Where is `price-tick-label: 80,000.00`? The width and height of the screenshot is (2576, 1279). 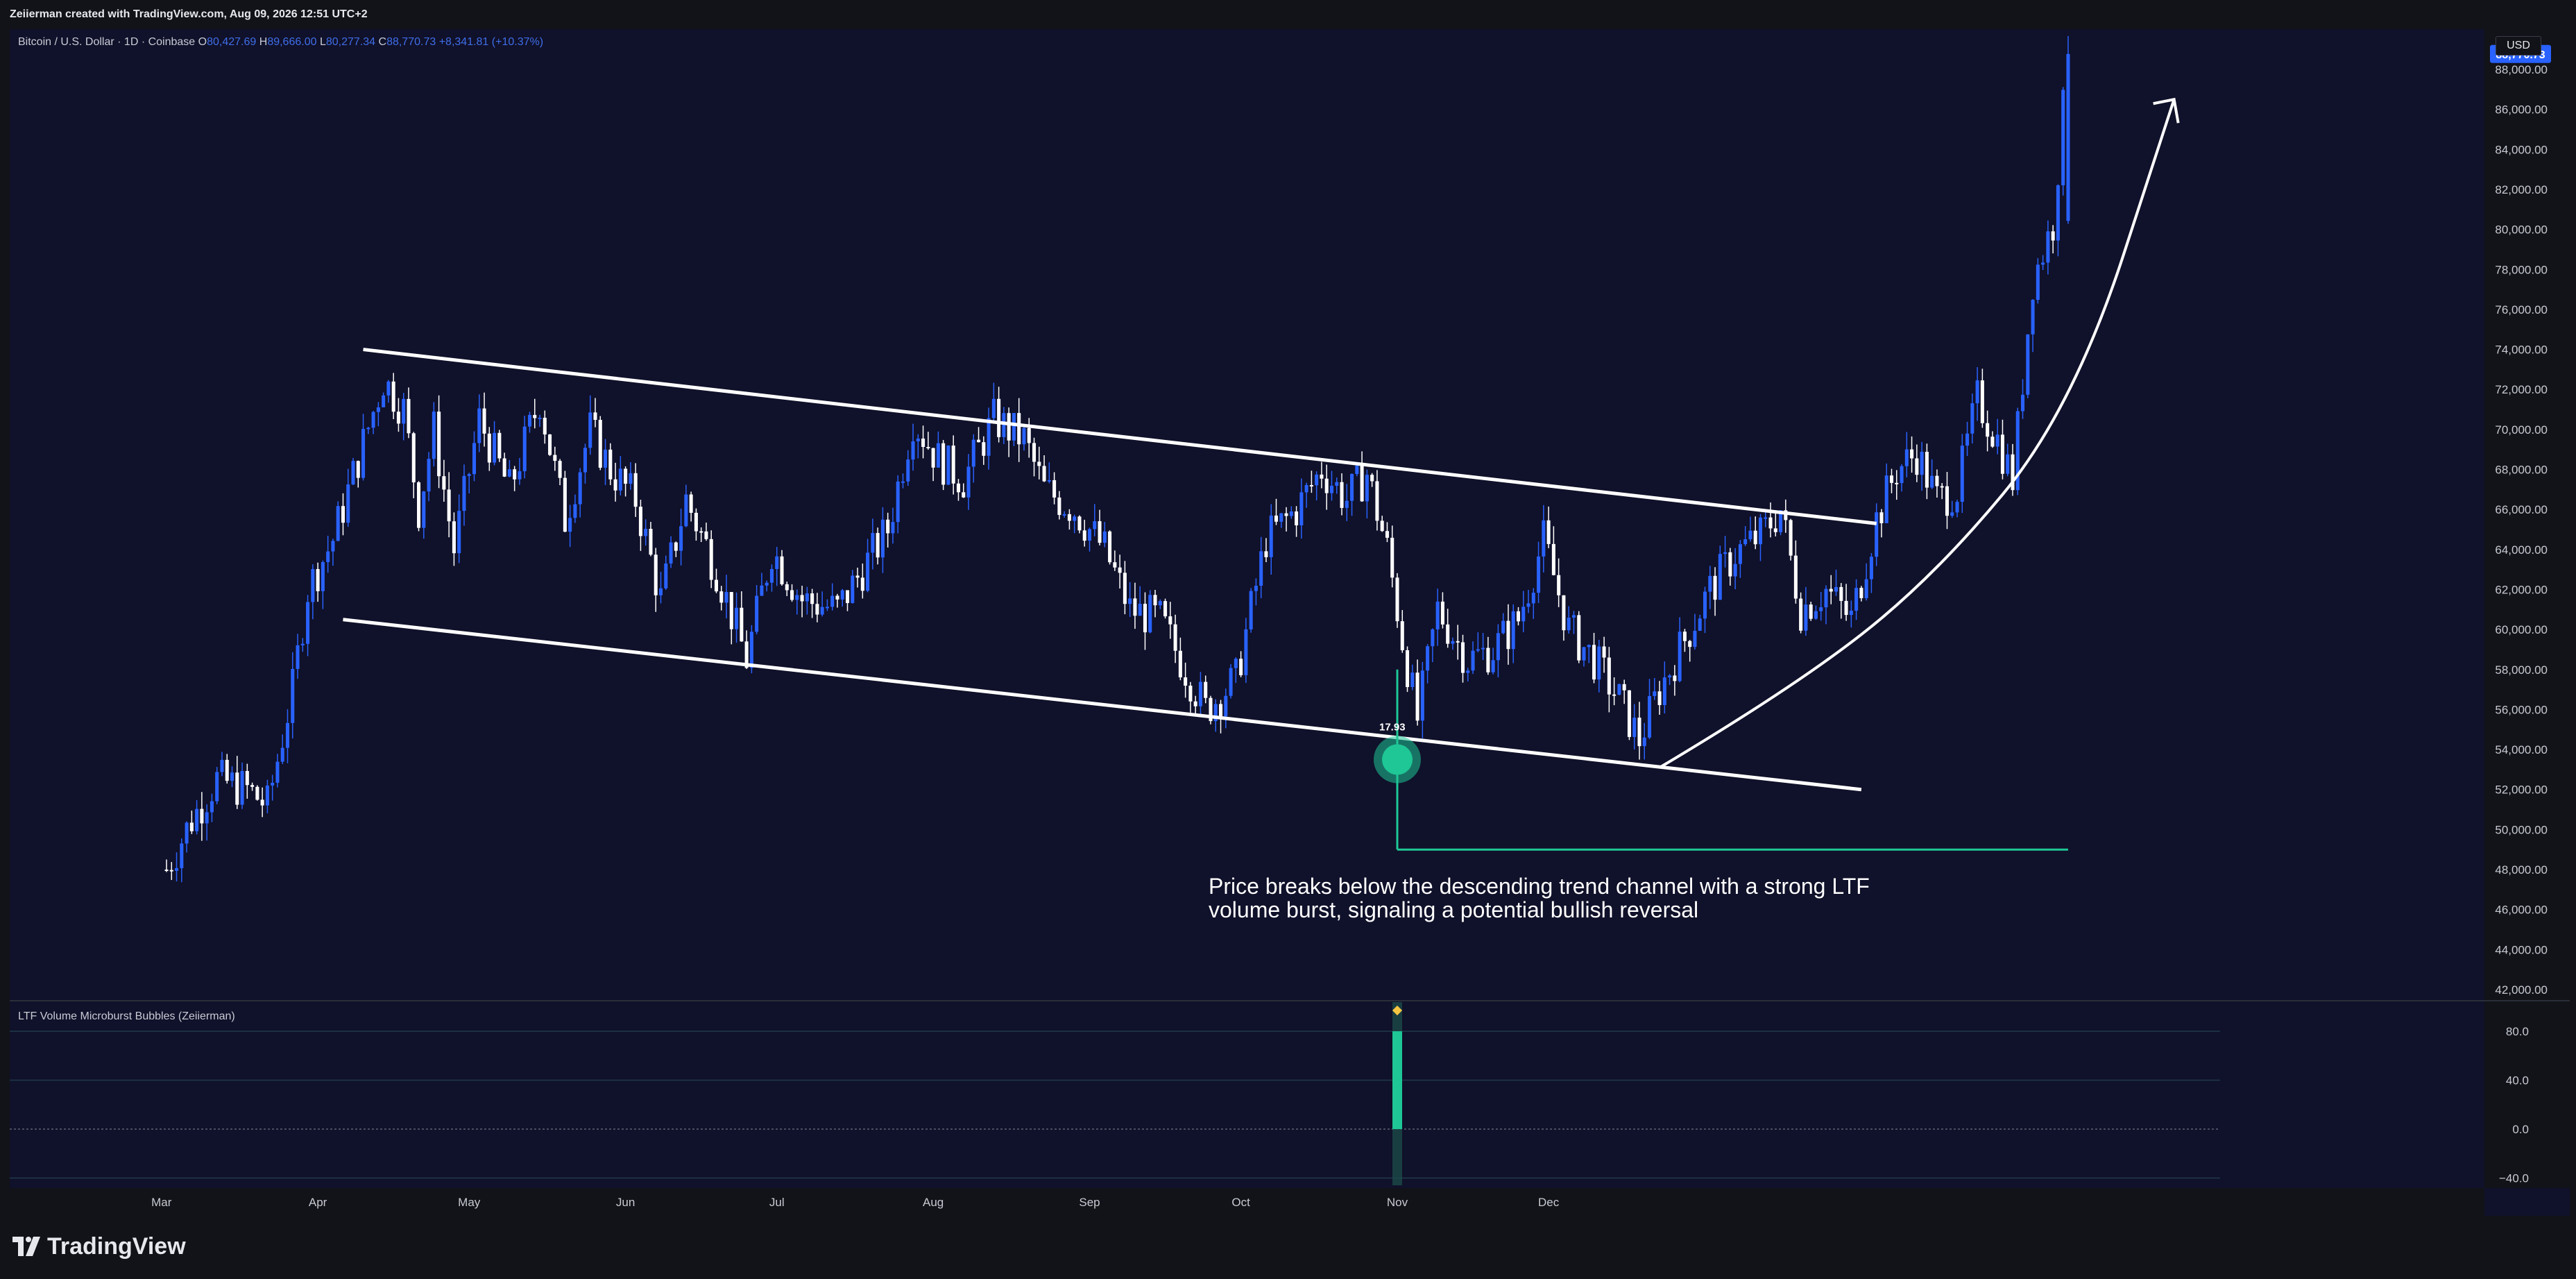 price-tick-label: 80,000.00 is located at coordinates (2521, 230).